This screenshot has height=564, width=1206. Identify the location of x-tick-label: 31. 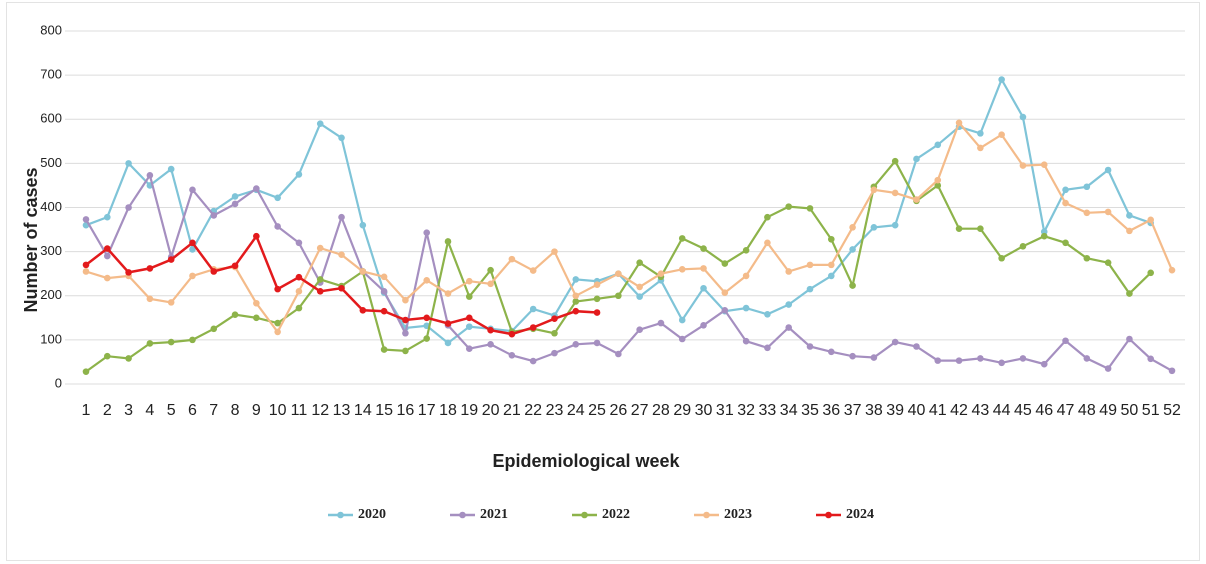
(725, 410).